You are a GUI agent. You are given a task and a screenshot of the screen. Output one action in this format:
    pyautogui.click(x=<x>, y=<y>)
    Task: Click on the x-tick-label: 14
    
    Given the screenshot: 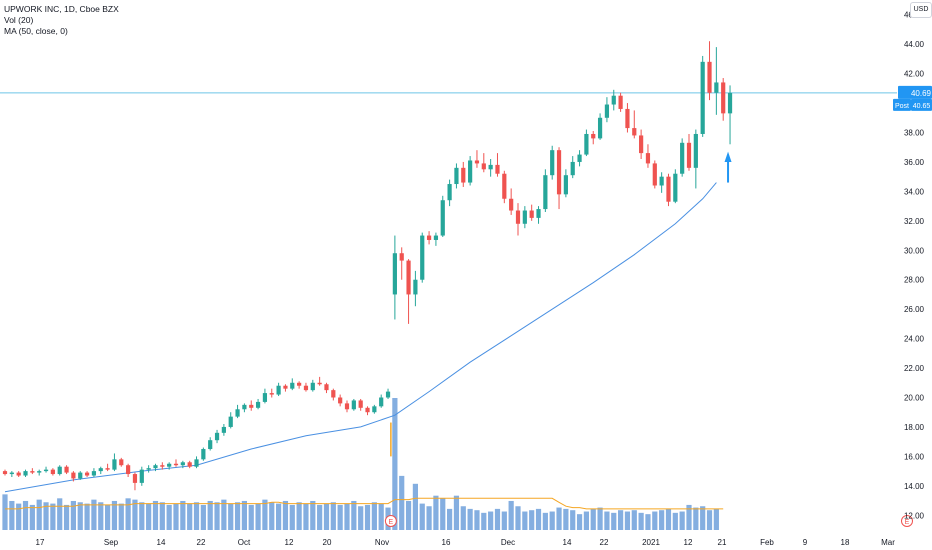 What is the action you would take?
    pyautogui.click(x=161, y=542)
    